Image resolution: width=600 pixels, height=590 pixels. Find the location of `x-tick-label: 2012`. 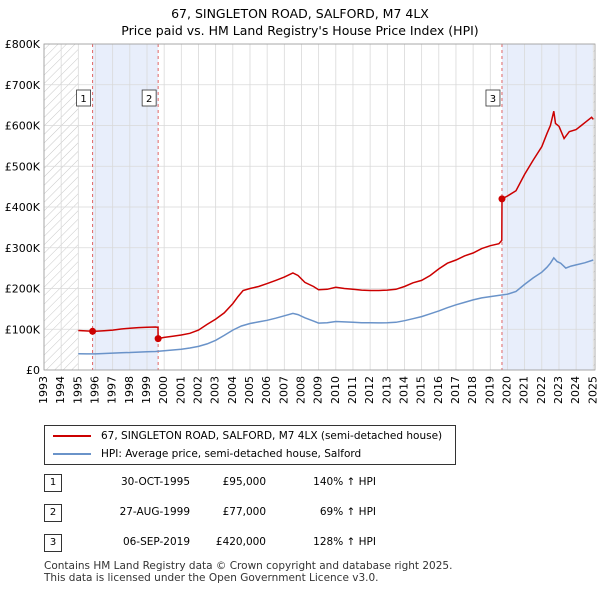

x-tick-label: 2012 is located at coordinates (369, 390).